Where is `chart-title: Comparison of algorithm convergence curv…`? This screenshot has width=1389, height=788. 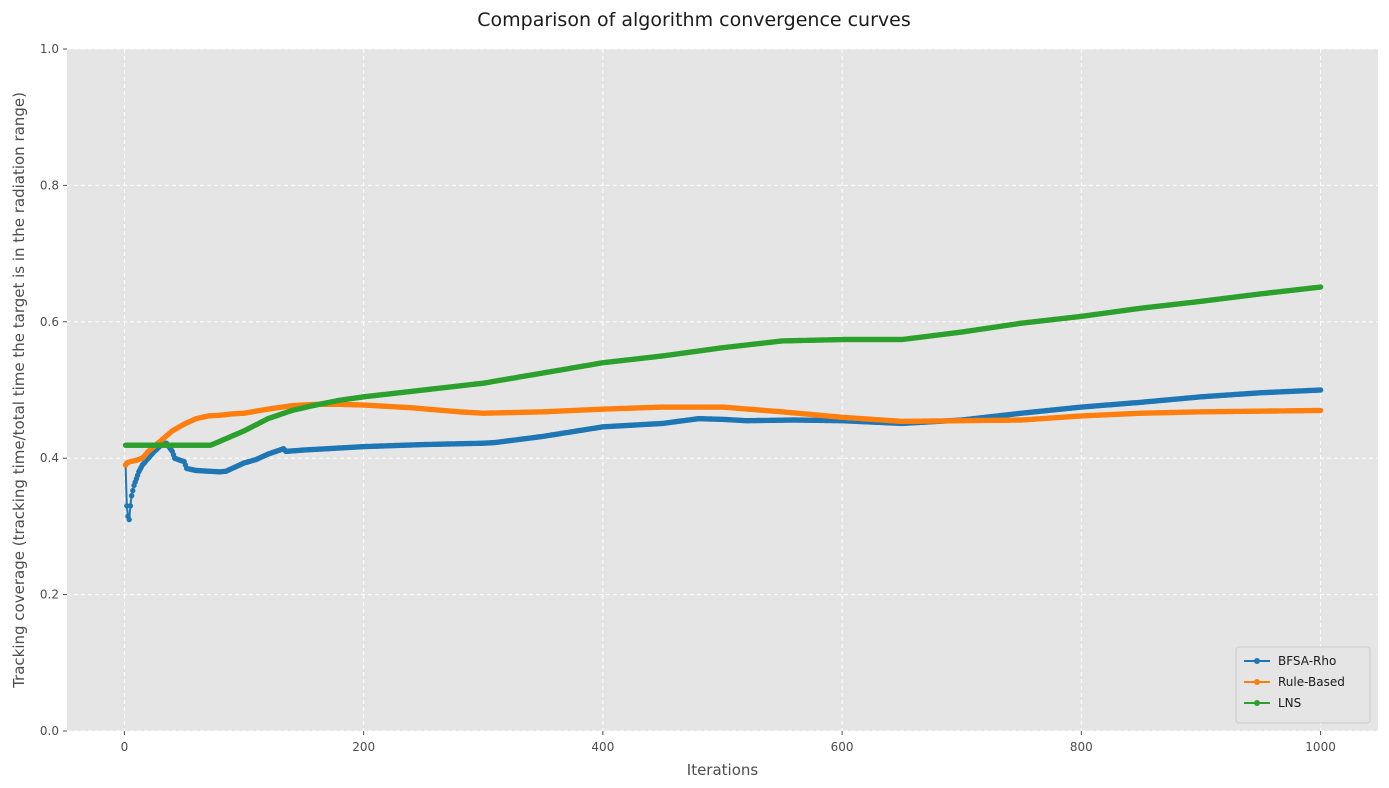
chart-title: Comparison of algorithm convergence curv… is located at coordinates (694, 20).